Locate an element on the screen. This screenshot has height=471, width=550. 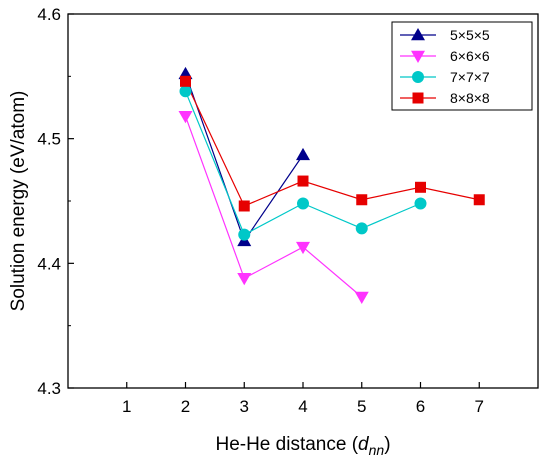
legend-label: 5×5×5 is located at coordinates (470, 35).